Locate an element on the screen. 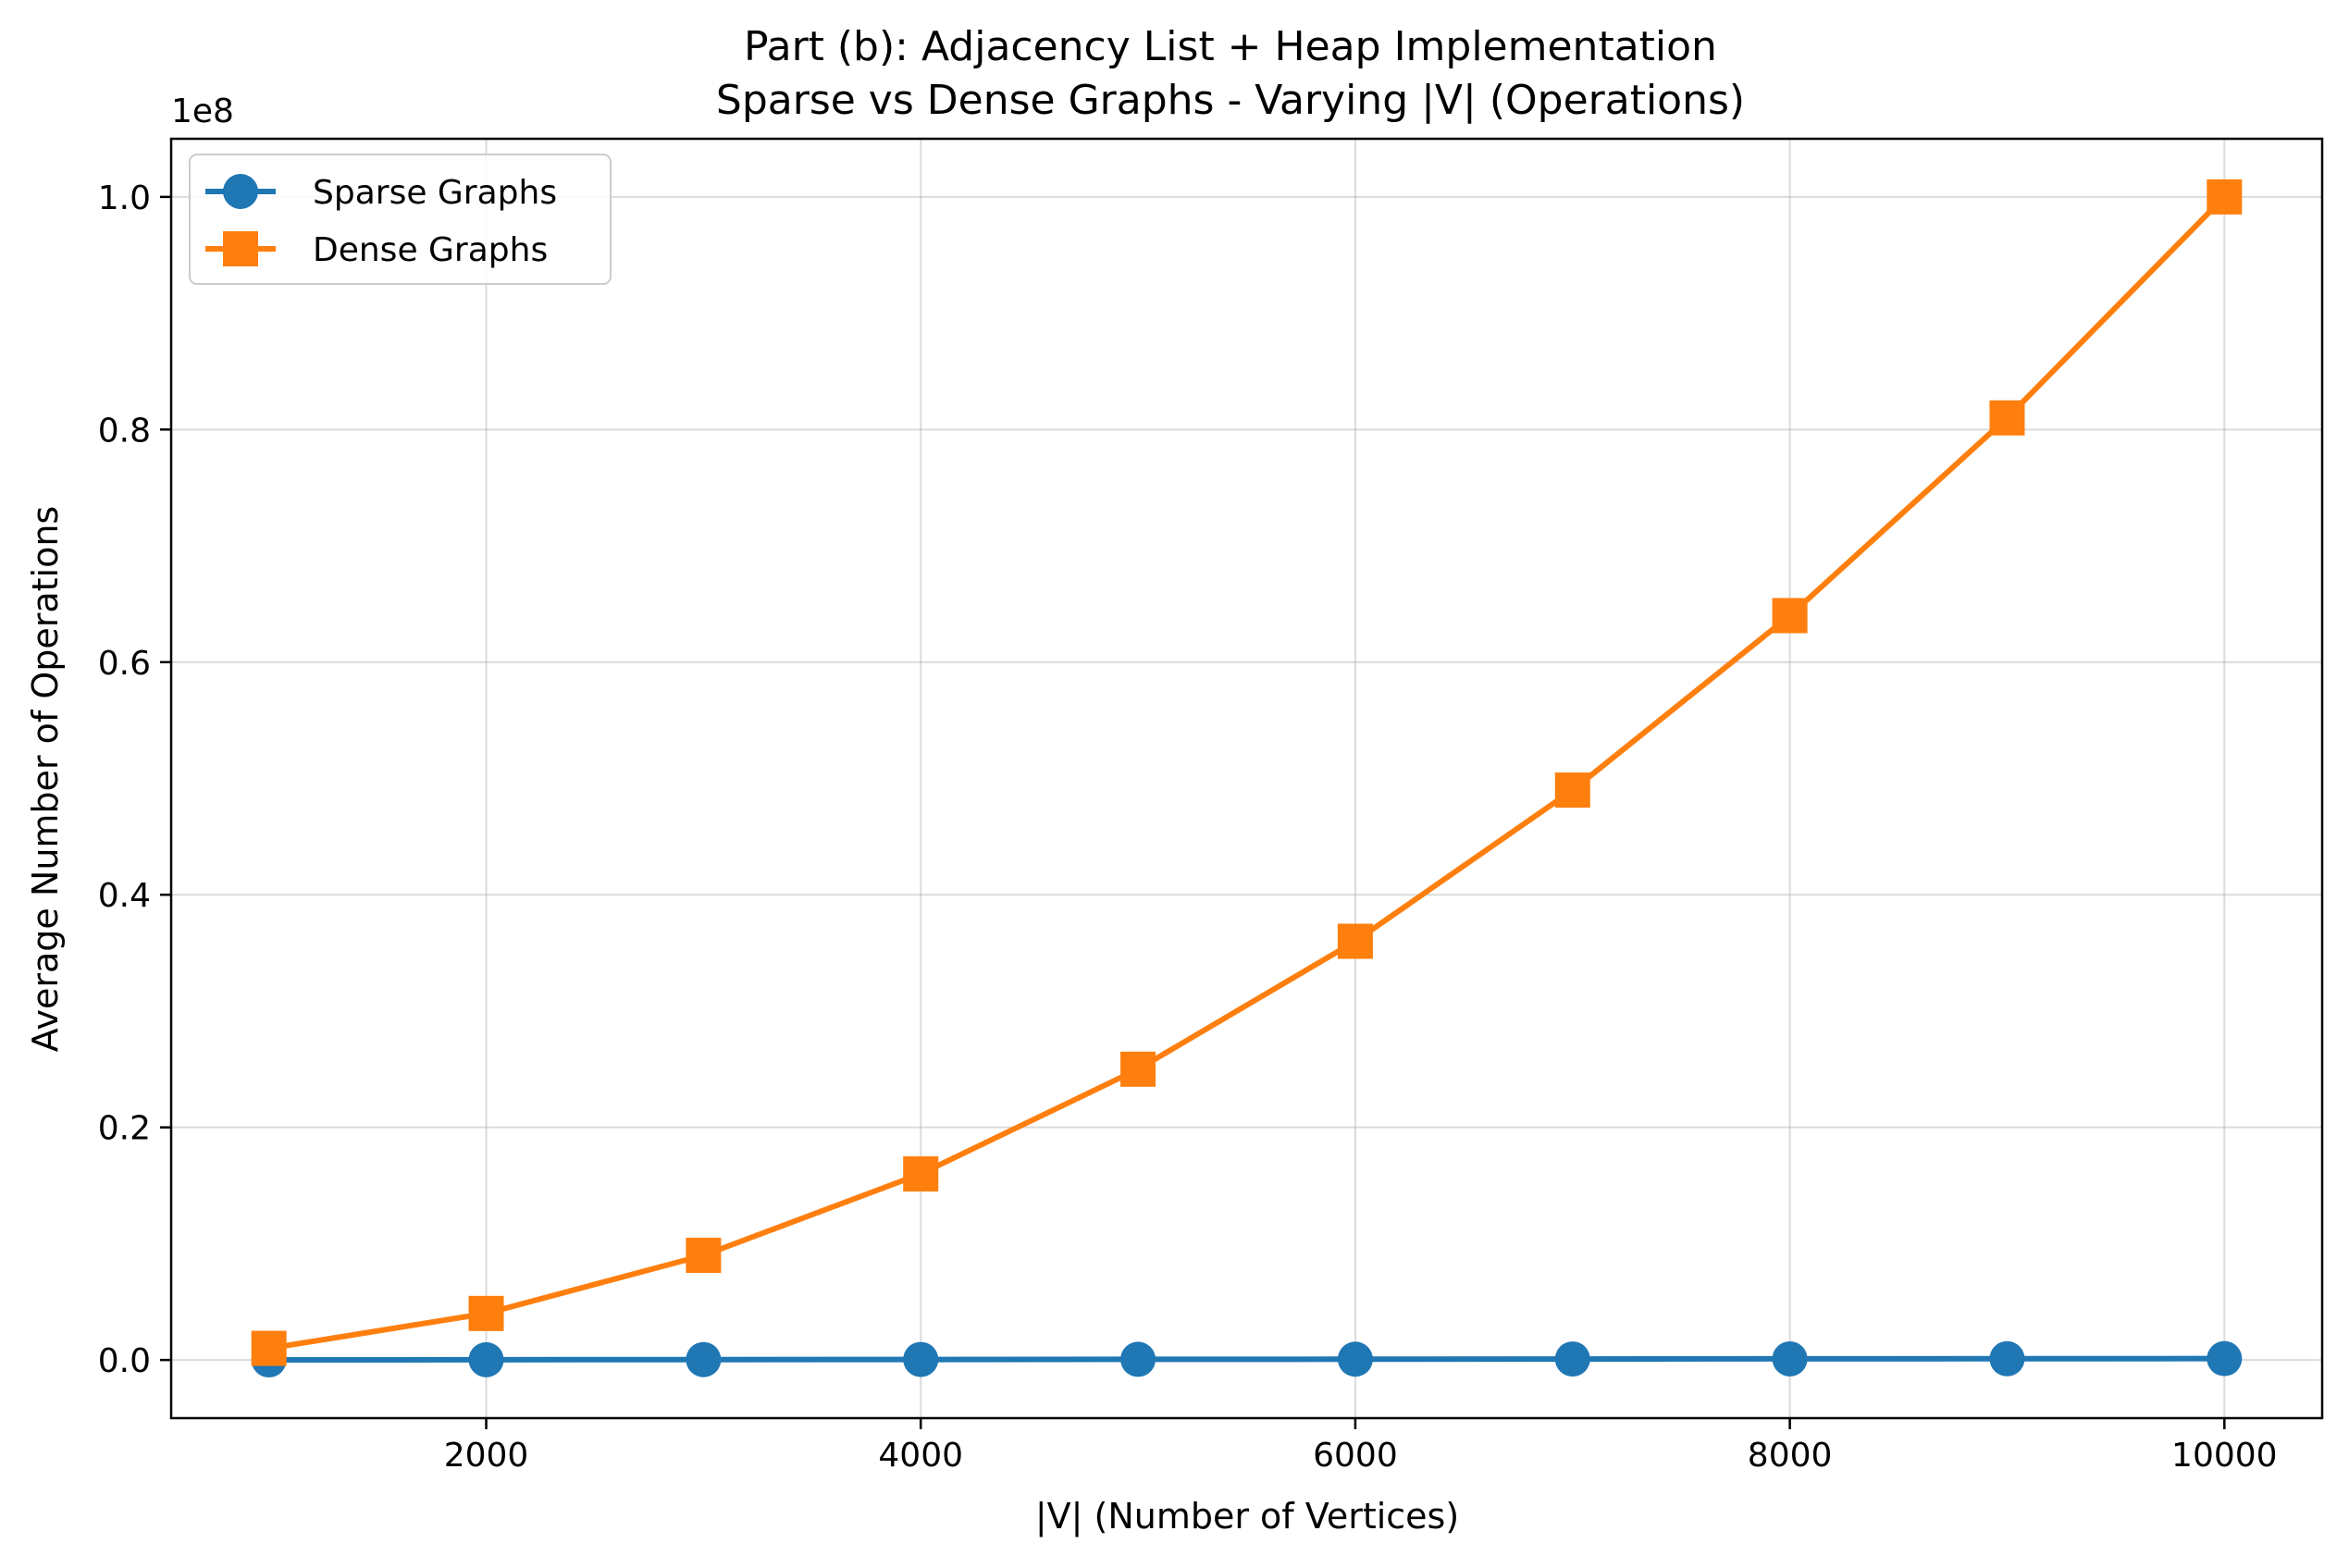  y-tick-label: 1.0 is located at coordinates (124, 198).